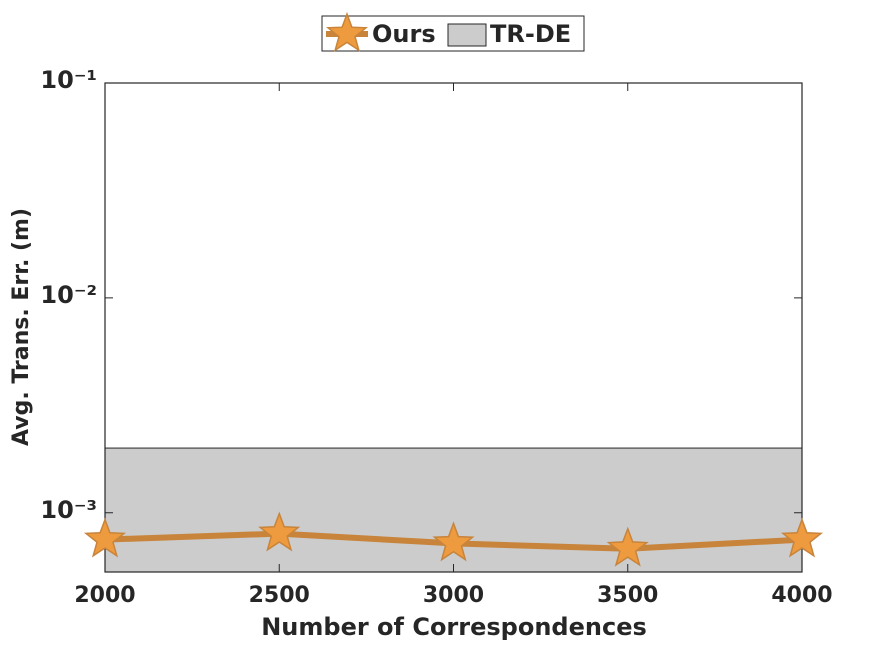 Image resolution: width=873 pixels, height=659 pixels. Describe the element at coordinates (279, 595) in the screenshot. I see `x-tick-label: 2500` at that location.